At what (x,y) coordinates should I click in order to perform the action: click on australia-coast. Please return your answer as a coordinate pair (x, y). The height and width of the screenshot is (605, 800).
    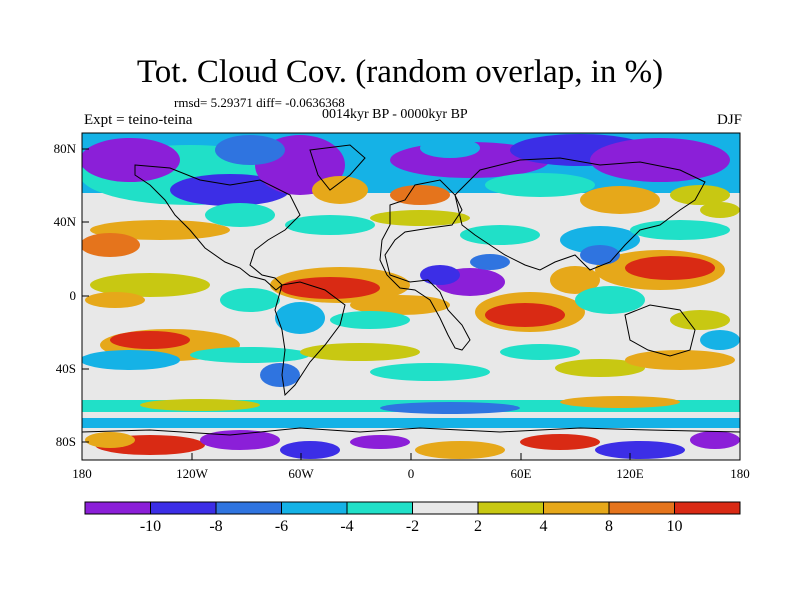
    Looking at the image, I should click on (660, 330).